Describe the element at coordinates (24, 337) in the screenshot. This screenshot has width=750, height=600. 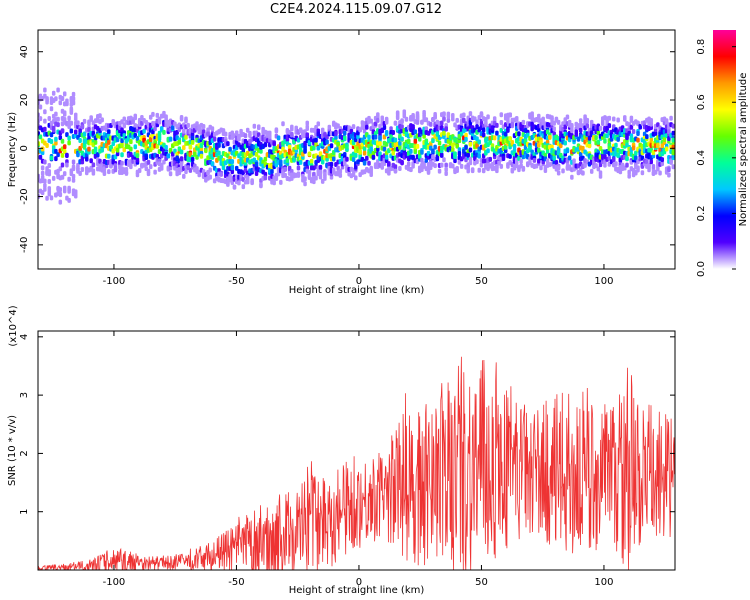
I see `bottom-y-tick-label: 4` at that location.